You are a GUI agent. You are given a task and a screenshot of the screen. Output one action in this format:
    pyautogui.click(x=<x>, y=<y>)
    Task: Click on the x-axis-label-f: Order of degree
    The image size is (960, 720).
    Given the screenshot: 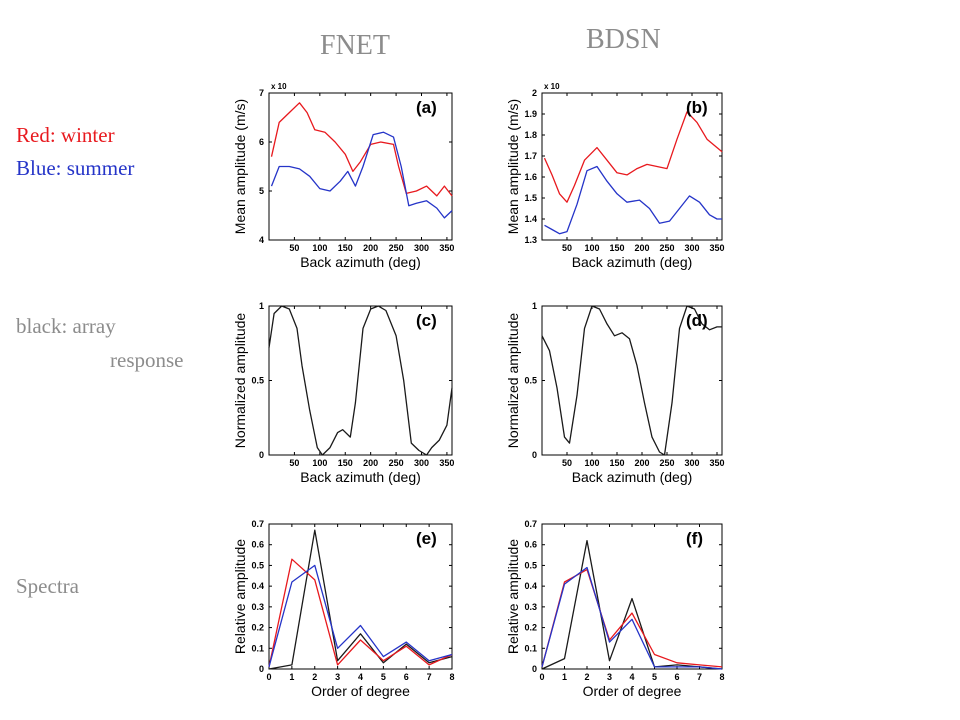 What is the action you would take?
    pyautogui.click(x=632, y=691)
    